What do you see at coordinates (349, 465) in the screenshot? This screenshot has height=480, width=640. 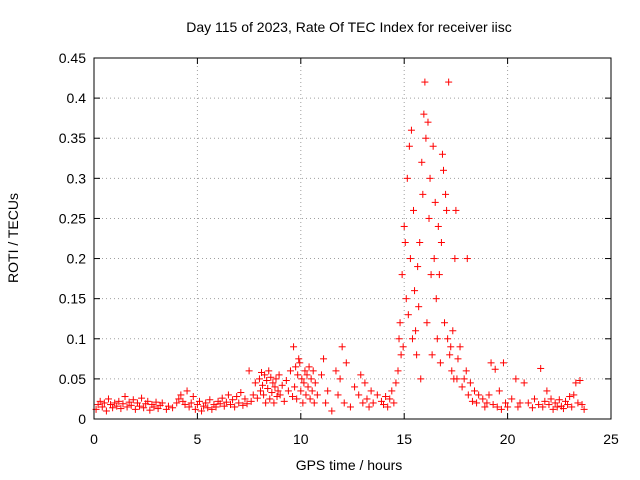 I see `x-axis-label: GPS time / hours` at bounding box center [349, 465].